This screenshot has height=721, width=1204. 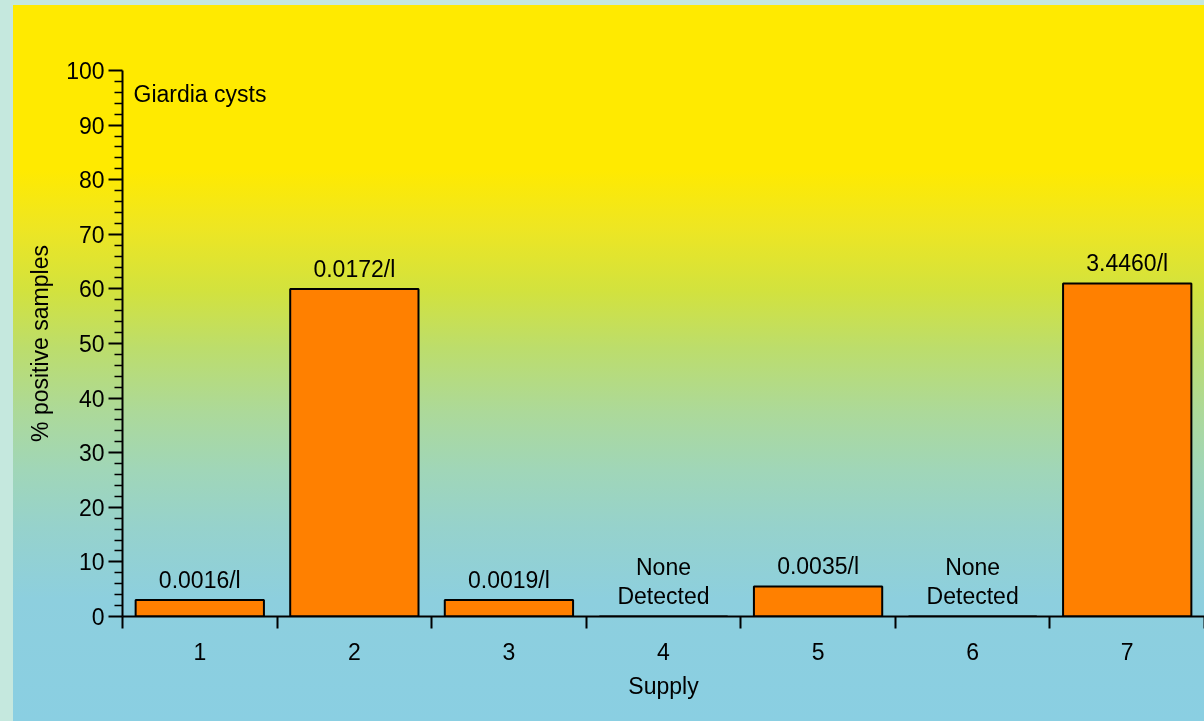 I want to click on x-tick-label: 3, so click(x=509, y=651).